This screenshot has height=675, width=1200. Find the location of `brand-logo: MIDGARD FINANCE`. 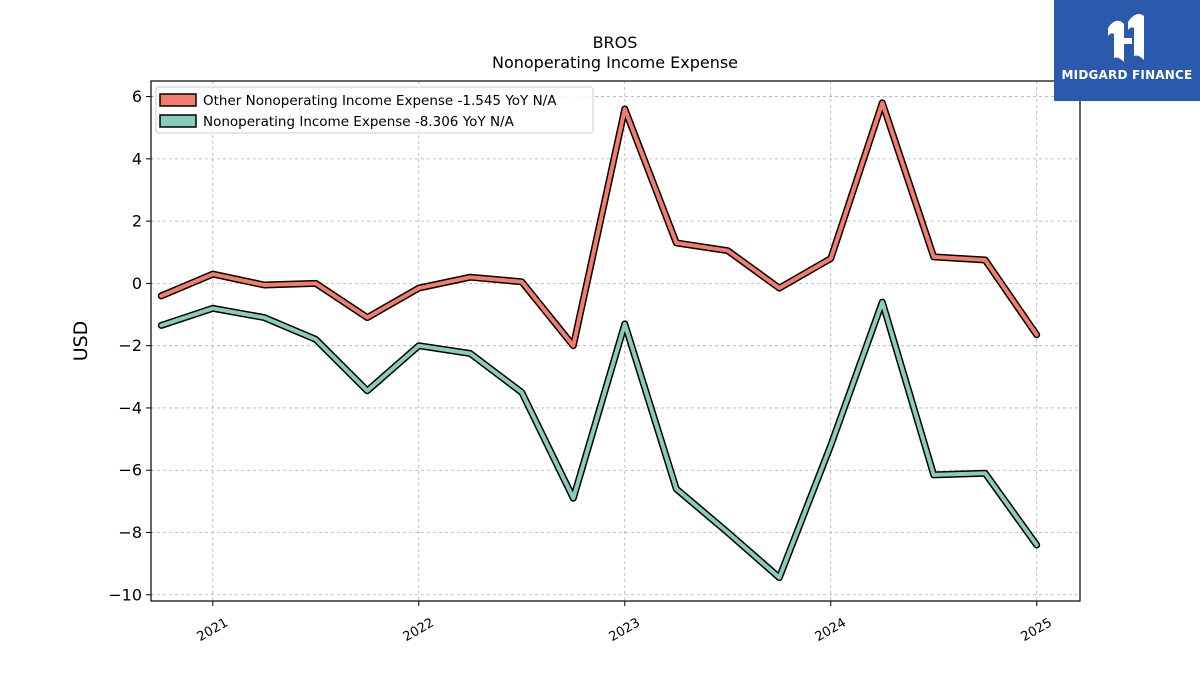

brand-logo: MIDGARD FINANCE is located at coordinates (1127, 50).